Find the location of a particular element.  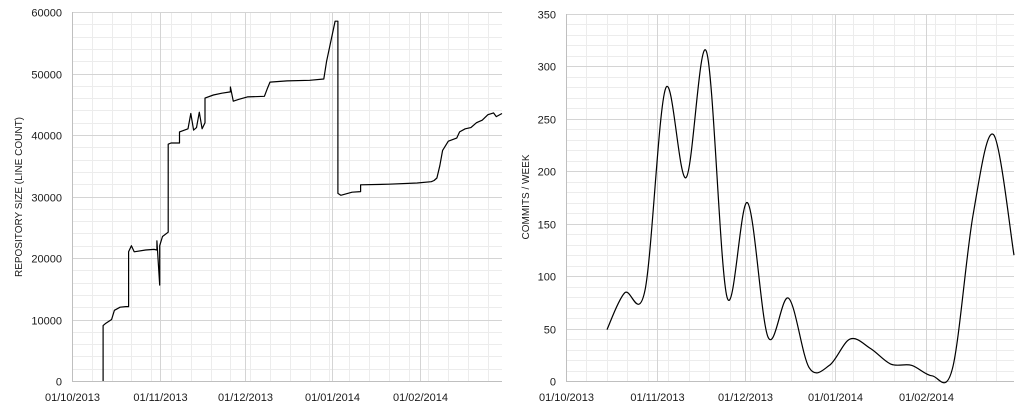

y-tick-label: 50000 is located at coordinates (46, 76).